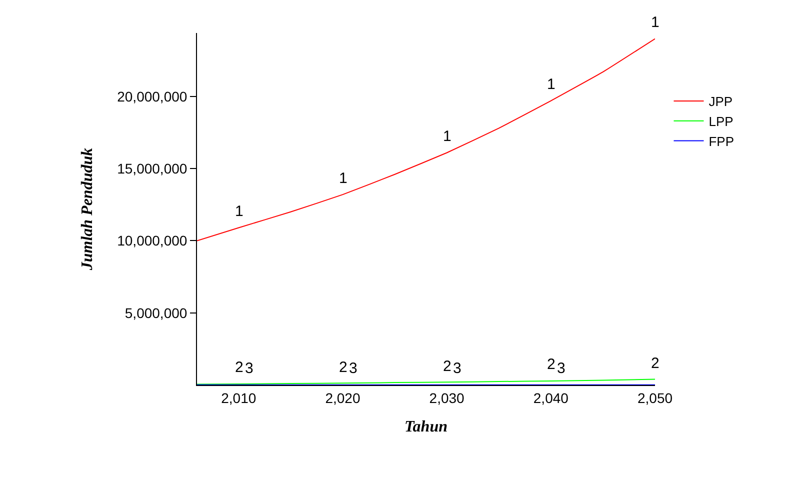 The image size is (803, 477). I want to click on y-tick-label: 15,000,000, so click(152, 168).